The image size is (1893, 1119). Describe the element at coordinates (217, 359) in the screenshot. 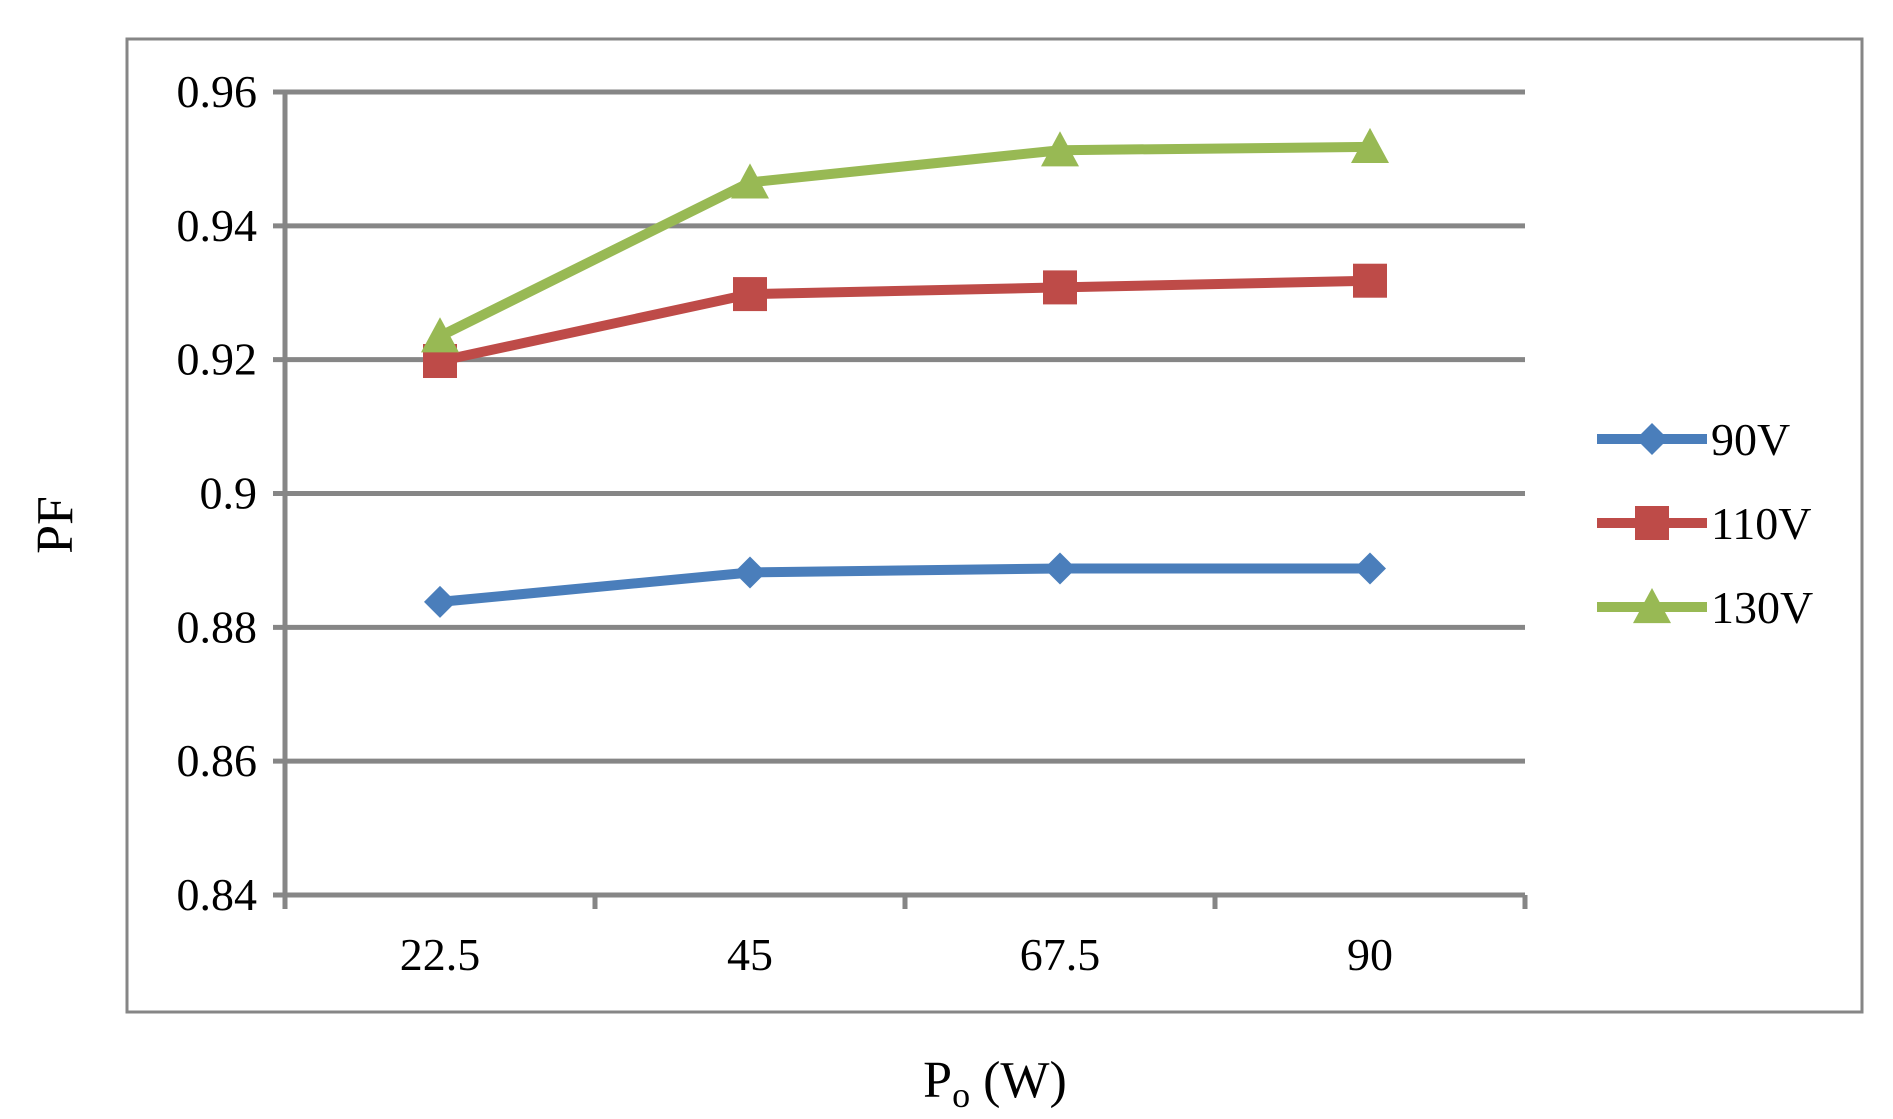

I see `y-tick-label: 0.92` at that location.